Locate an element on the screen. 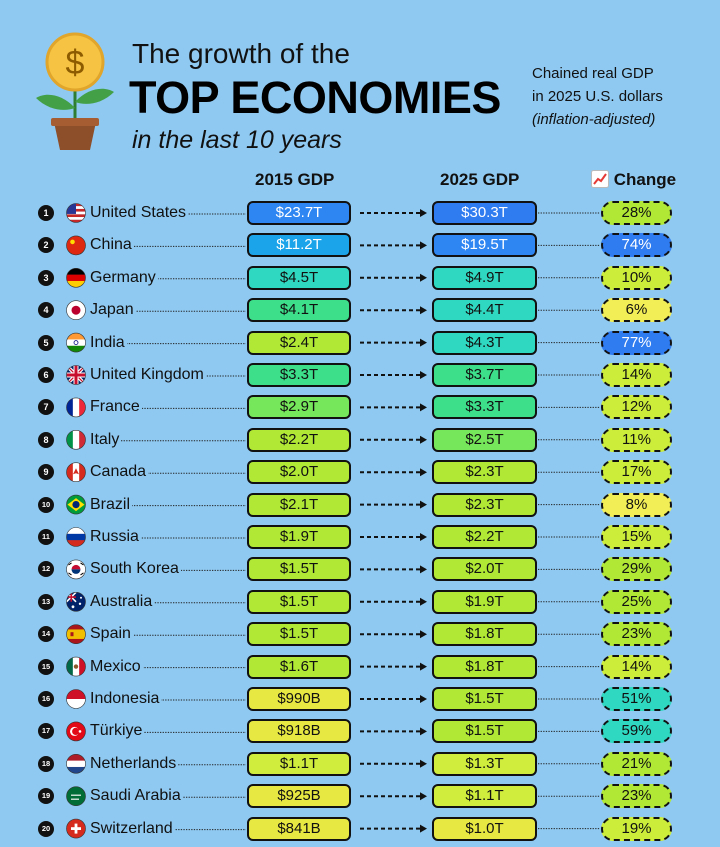  rank-badge: 18 is located at coordinates (46, 763).